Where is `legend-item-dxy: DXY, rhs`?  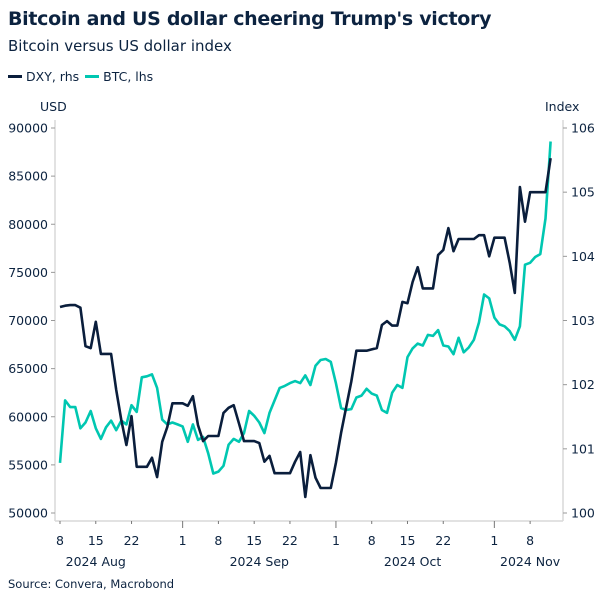 legend-item-dxy: DXY, rhs is located at coordinates (43, 76).